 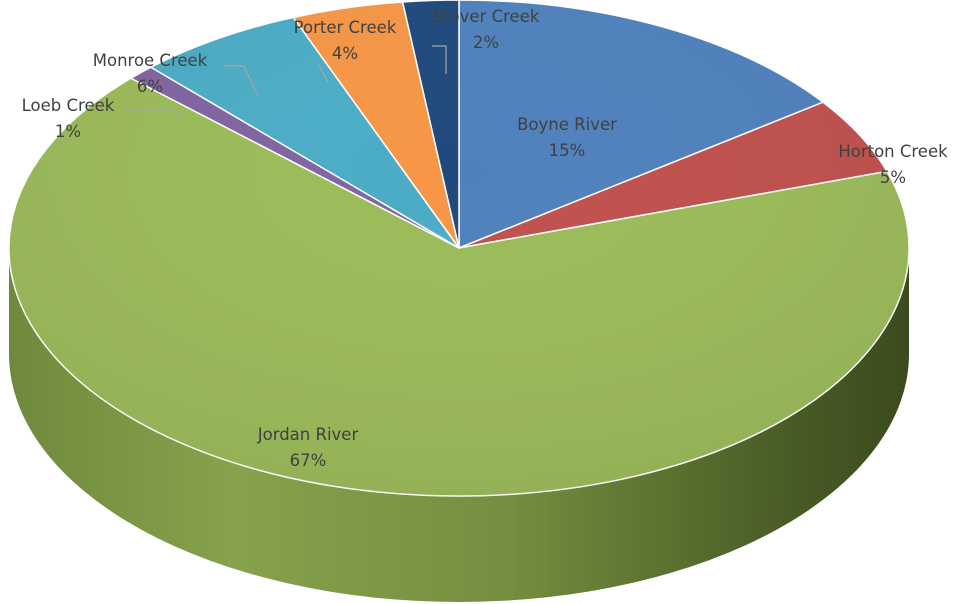 I want to click on leader-line-monroe-creek, so click(x=241, y=81).